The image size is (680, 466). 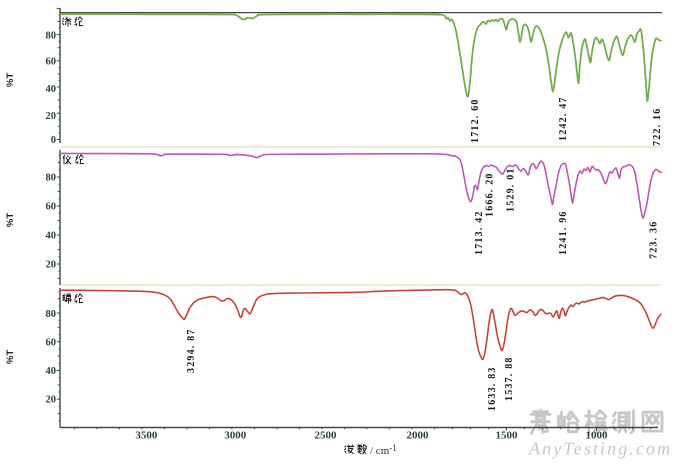 What do you see at coordinates (509, 378) in the screenshot?
I see `svg-text: 1537. 88` at bounding box center [509, 378].